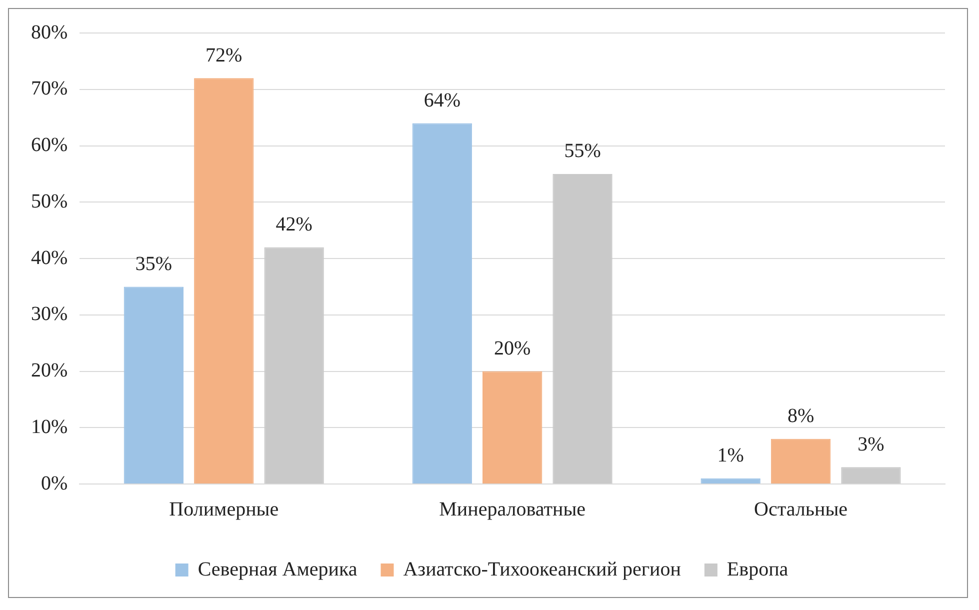 Image resolution: width=979 pixels, height=610 pixels. I want to click on y-tick-label: 70%, so click(49, 89).